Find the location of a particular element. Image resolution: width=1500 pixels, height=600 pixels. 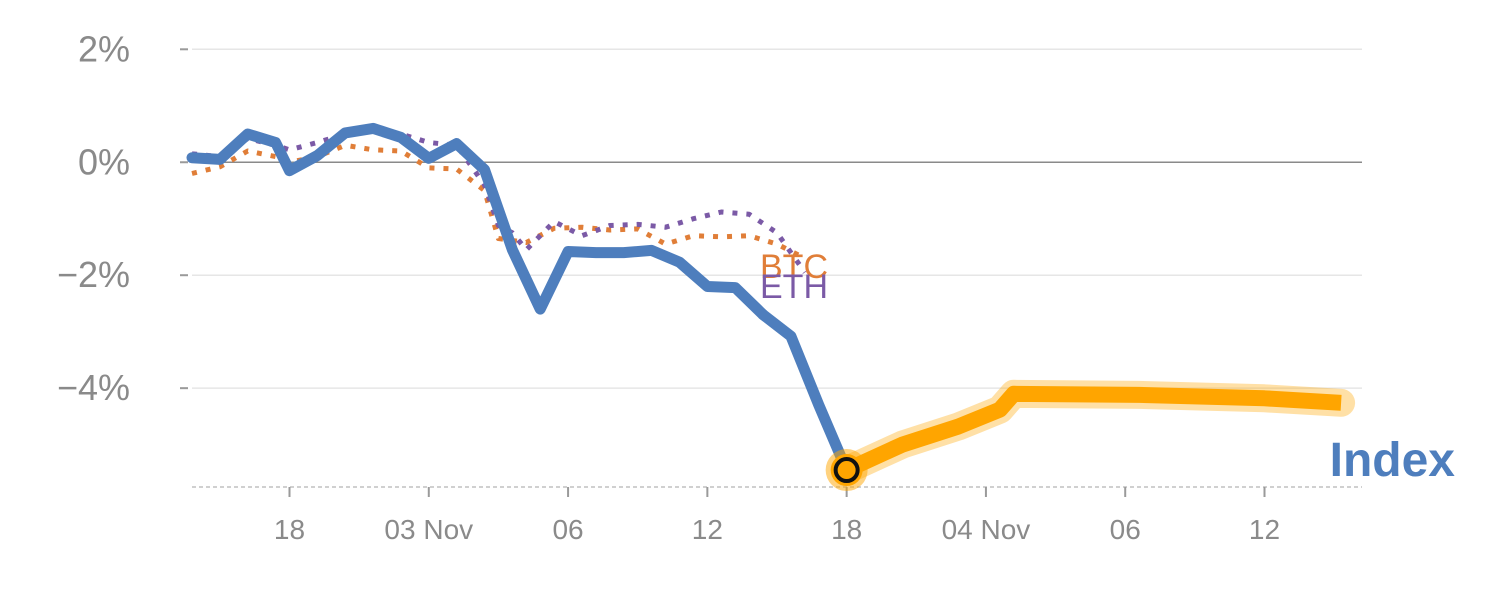

index-projection-line is located at coordinates (1092, 431).